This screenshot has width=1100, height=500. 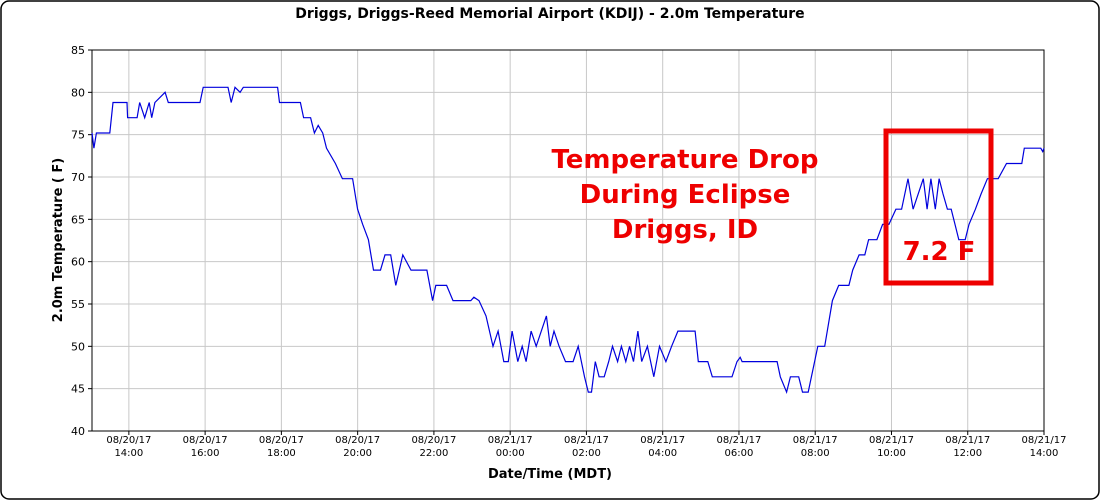 What do you see at coordinates (967, 447) in the screenshot?
I see `x-tick-label: 08/21/17 12:00` at bounding box center [967, 447].